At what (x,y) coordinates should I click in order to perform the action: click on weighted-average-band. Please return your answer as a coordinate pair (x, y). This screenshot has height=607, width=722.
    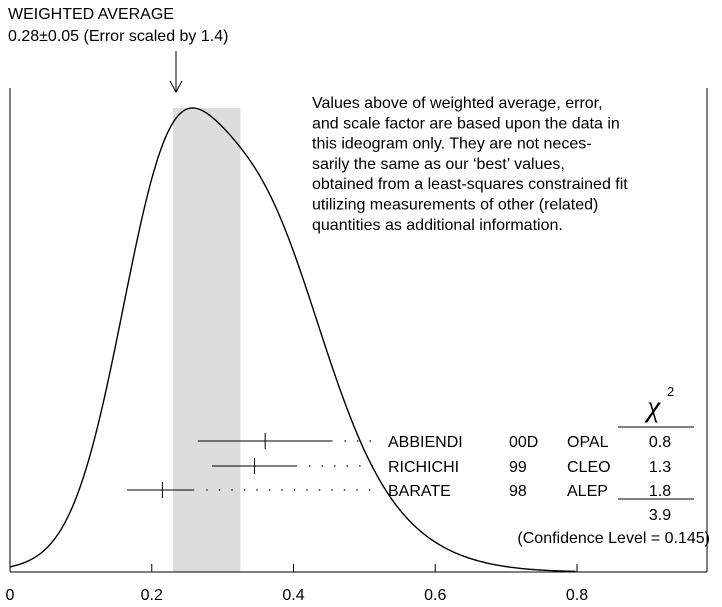
    Looking at the image, I should click on (207, 340).